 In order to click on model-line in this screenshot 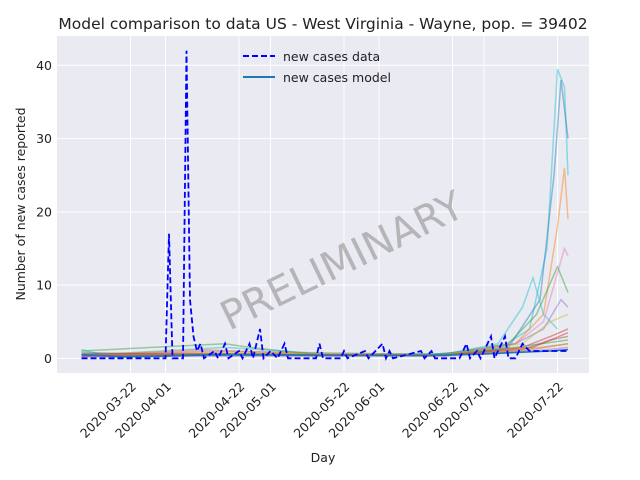, I will do `click(325, 353)`.